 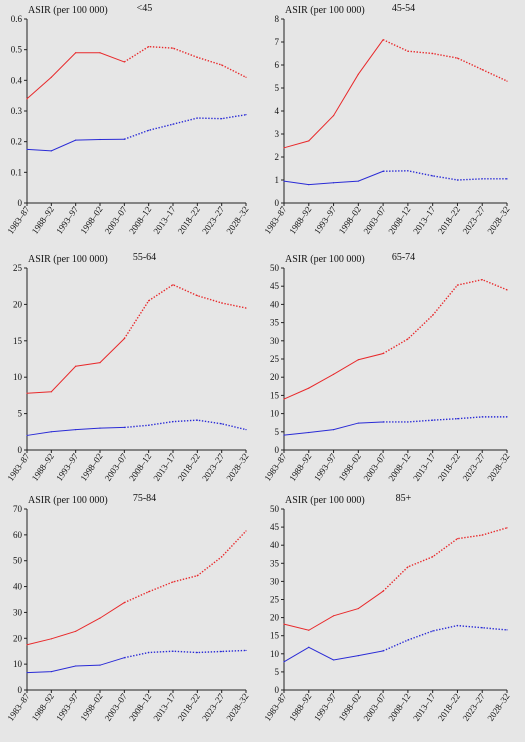 I want to click on y-tick-label: 6, so click(x=277, y=65).